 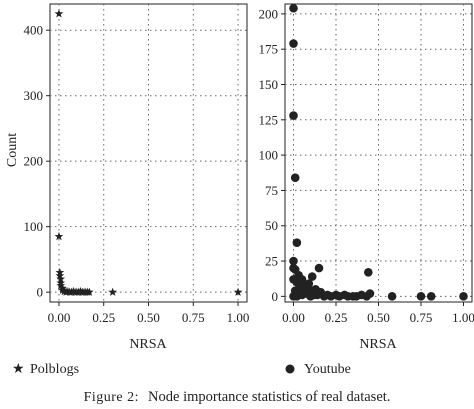 What do you see at coordinates (54, 369) in the screenshot?
I see `legend-label: Polblogs` at bounding box center [54, 369].